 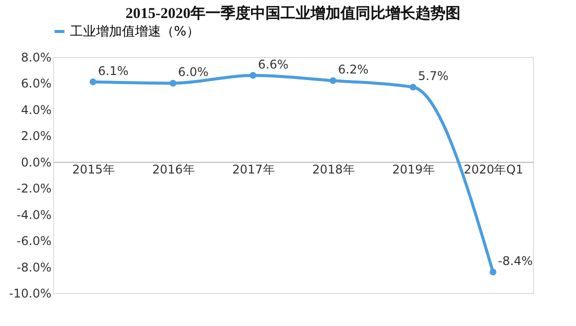 I want to click on x-tick-label: 2018年, so click(x=333, y=169).